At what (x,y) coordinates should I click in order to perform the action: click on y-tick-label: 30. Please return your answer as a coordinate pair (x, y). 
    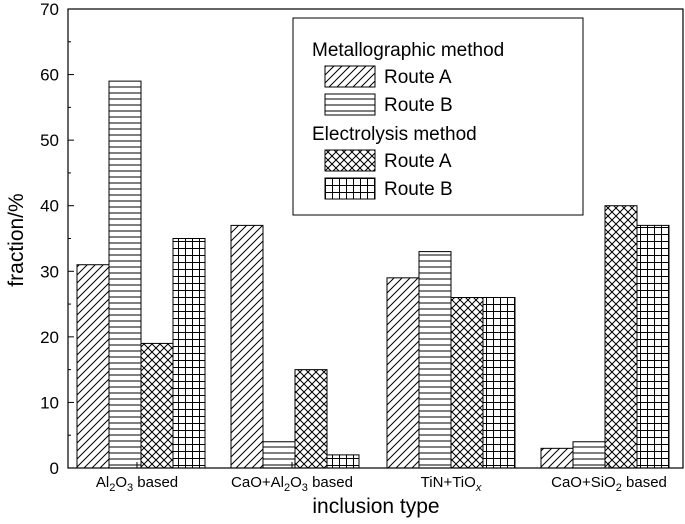
    Looking at the image, I should click on (49, 271).